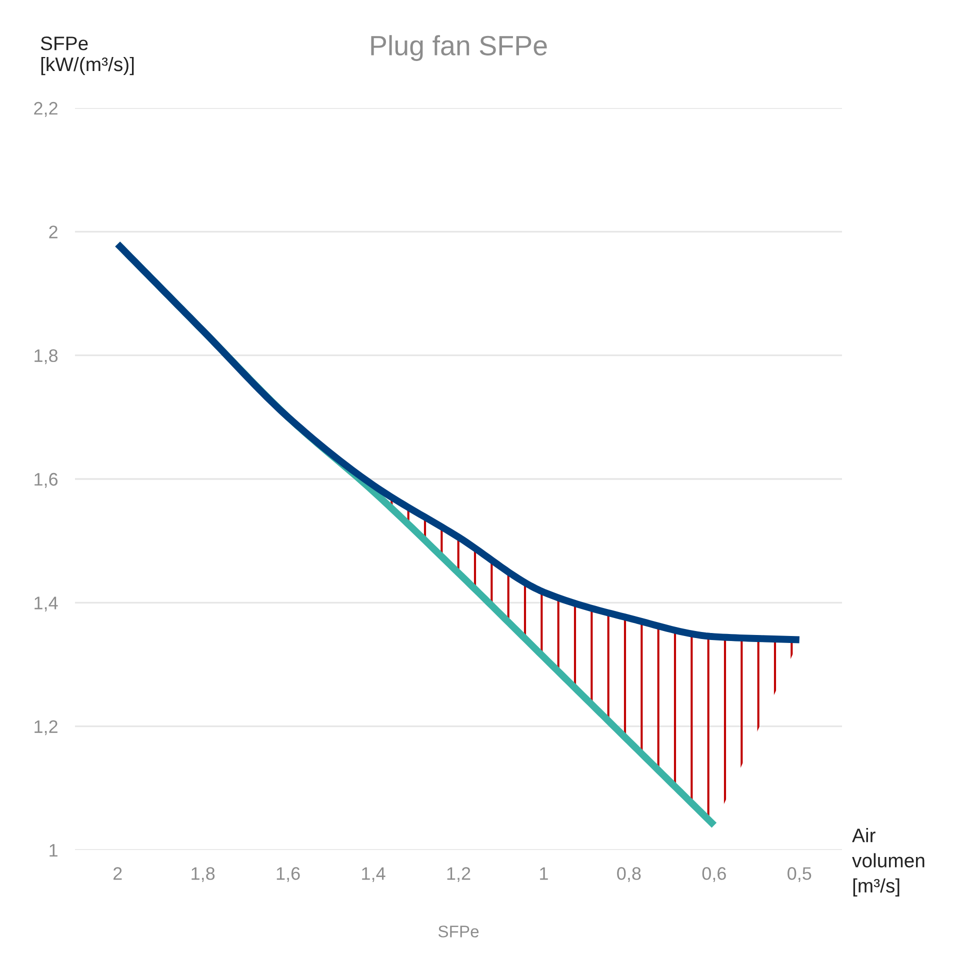  I want to click on x-tick-label: 1, so click(544, 873).